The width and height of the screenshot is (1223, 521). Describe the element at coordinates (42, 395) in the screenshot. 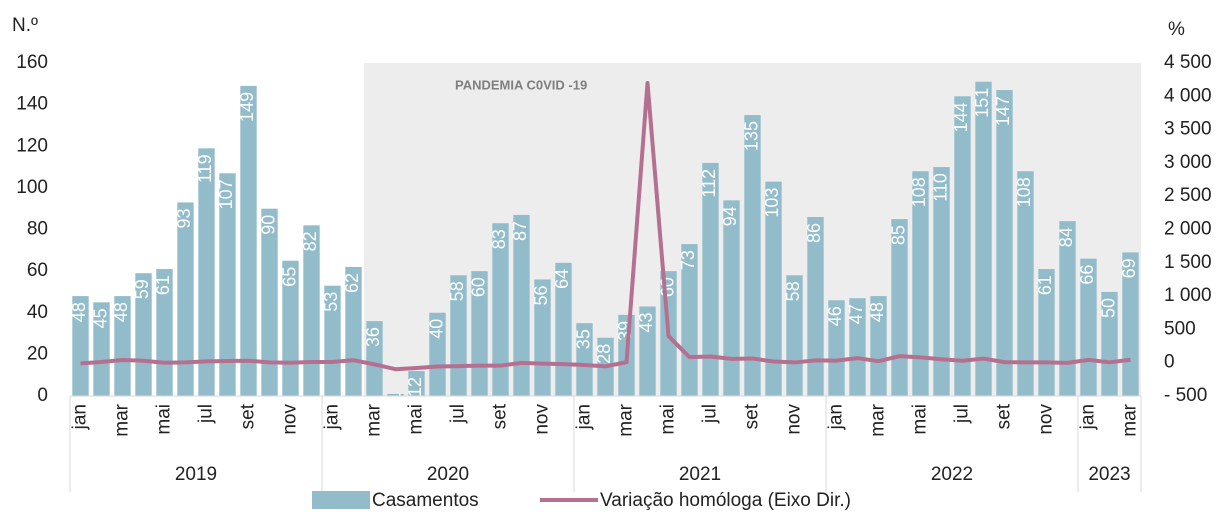

I see `y-tick-label: 0` at that location.